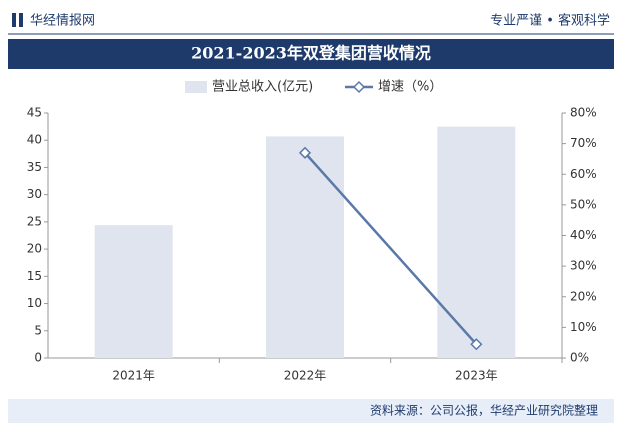 This screenshot has height=435, width=622. Describe the element at coordinates (38, 330) in the screenshot. I see `y-tick-label: 5` at that location.